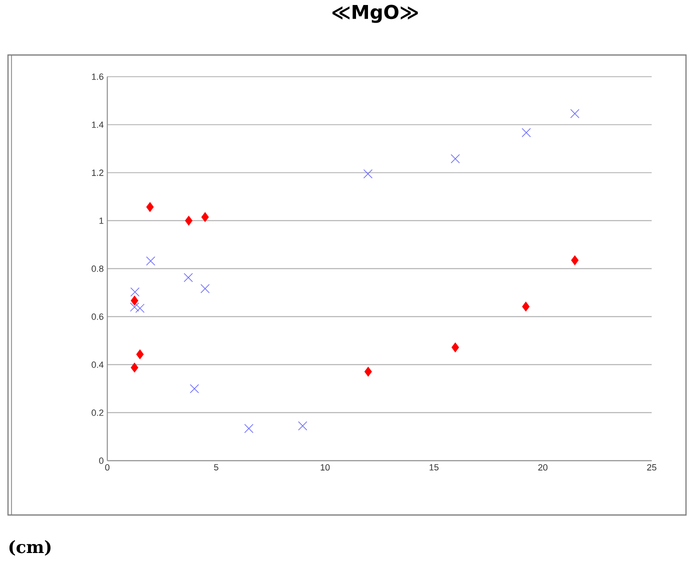  I want to click on y-tick-label: 1.6, so click(98, 77).